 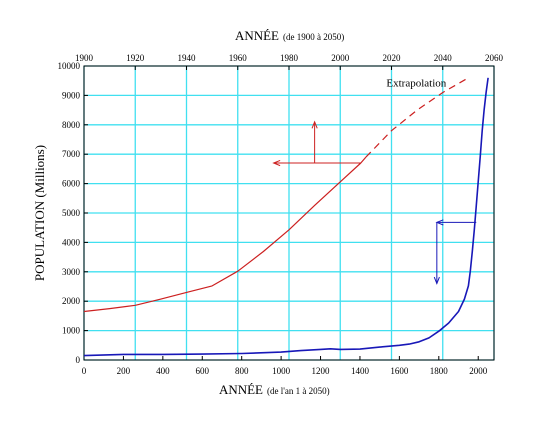 What do you see at coordinates (78, 360) in the screenshot?
I see `y-axis-tick-label: 0` at bounding box center [78, 360].